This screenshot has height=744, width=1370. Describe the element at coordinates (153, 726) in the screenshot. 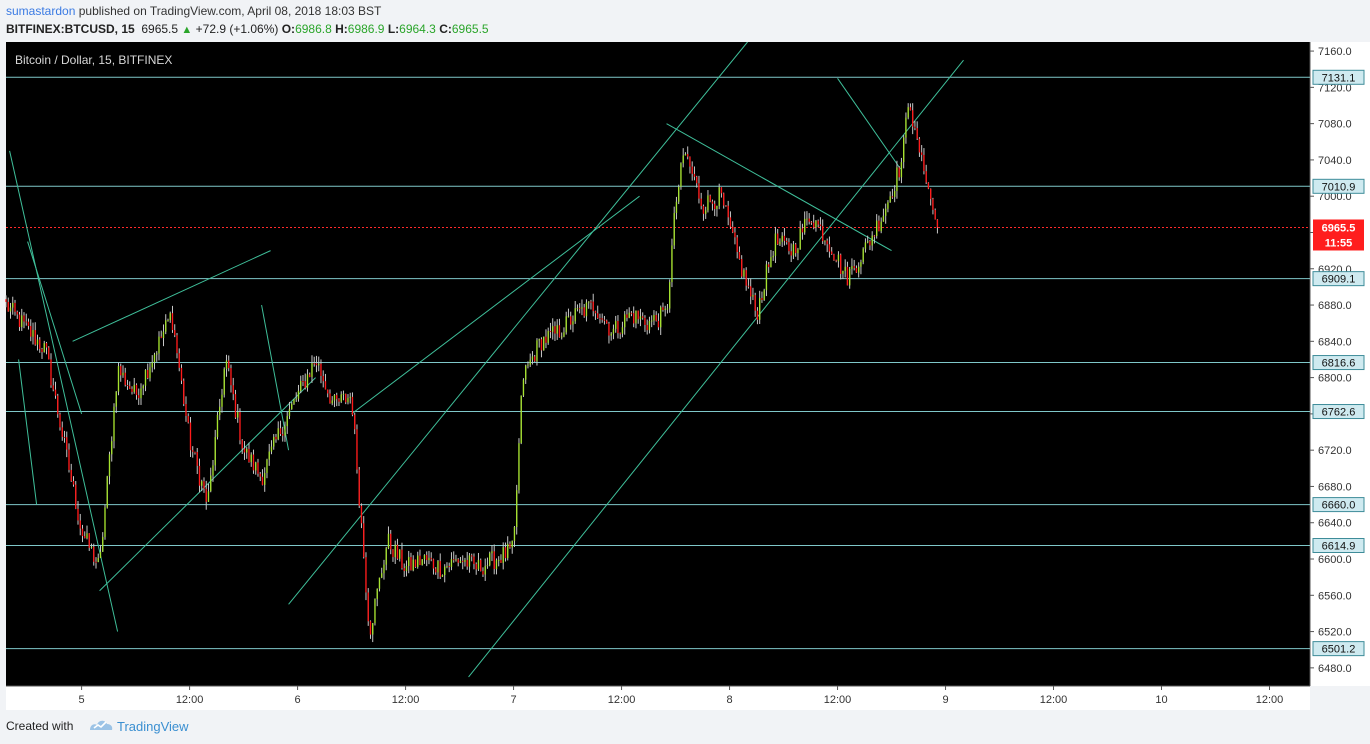

I see `tradingview-brand-link: TradingView` at that location.